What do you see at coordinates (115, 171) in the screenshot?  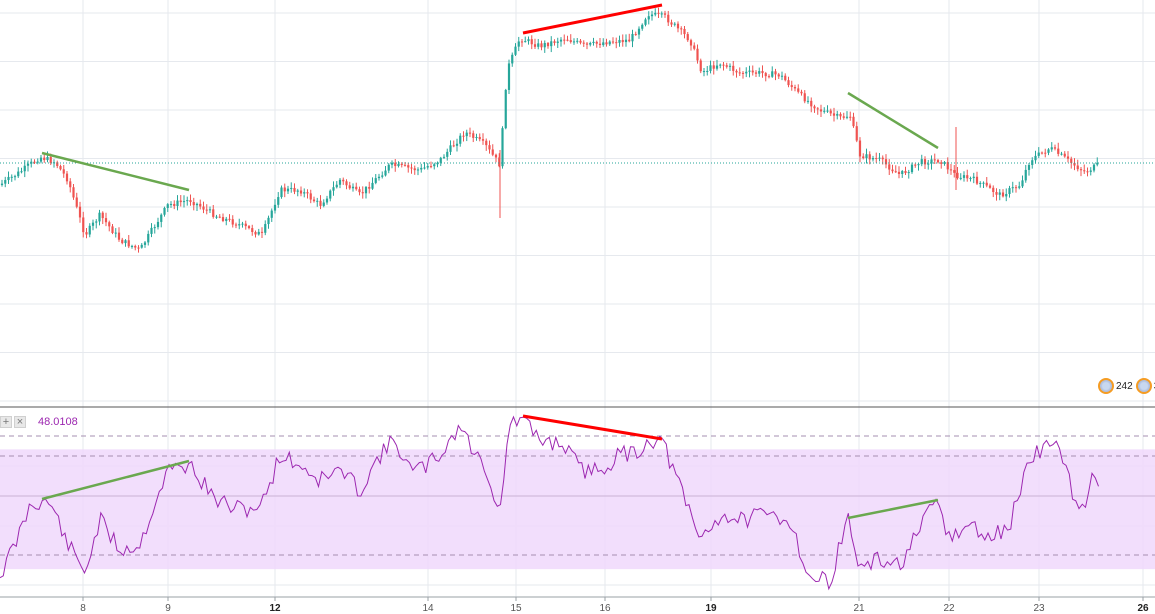 I see `trendline` at bounding box center [115, 171].